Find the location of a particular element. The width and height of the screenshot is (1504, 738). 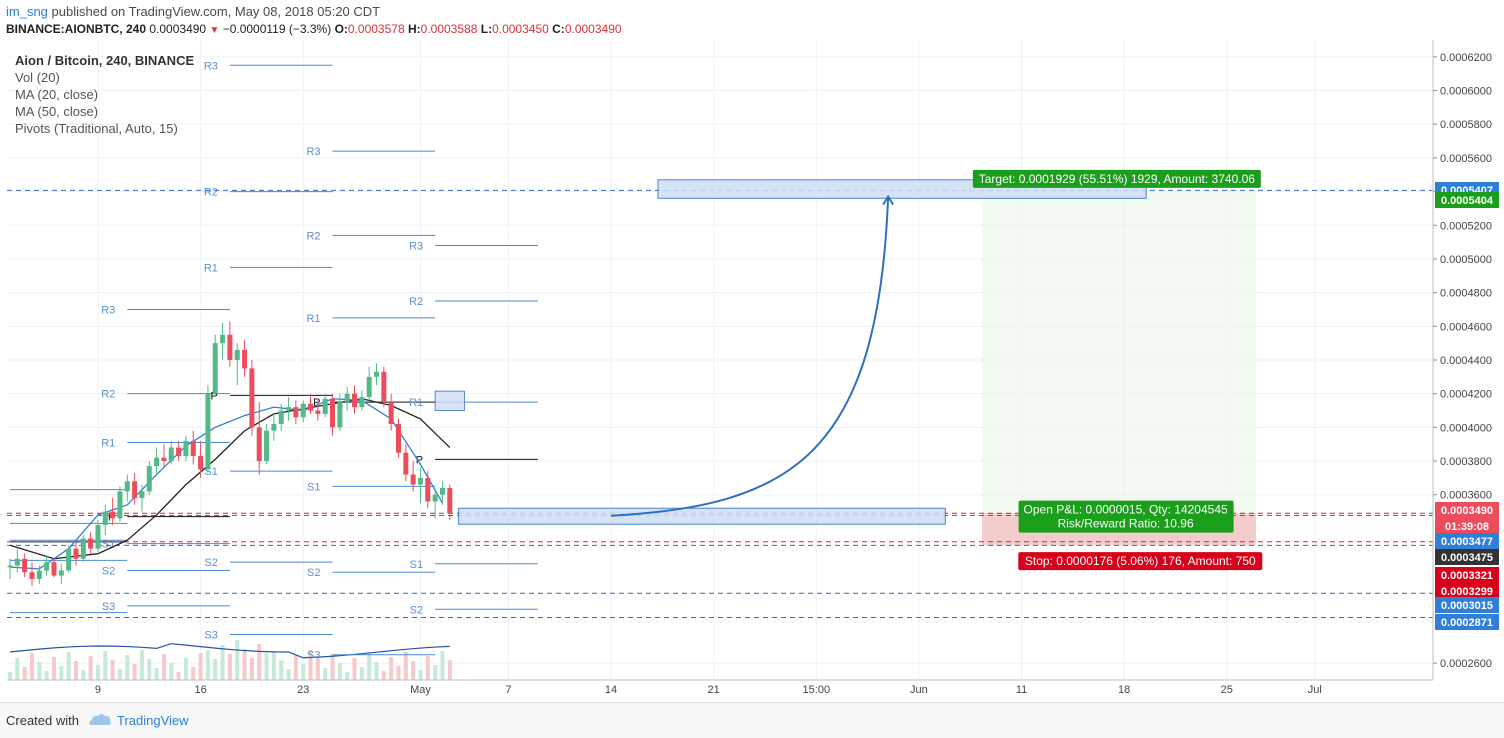

tradingview-brand-link: TradingView is located at coordinates (153, 720).